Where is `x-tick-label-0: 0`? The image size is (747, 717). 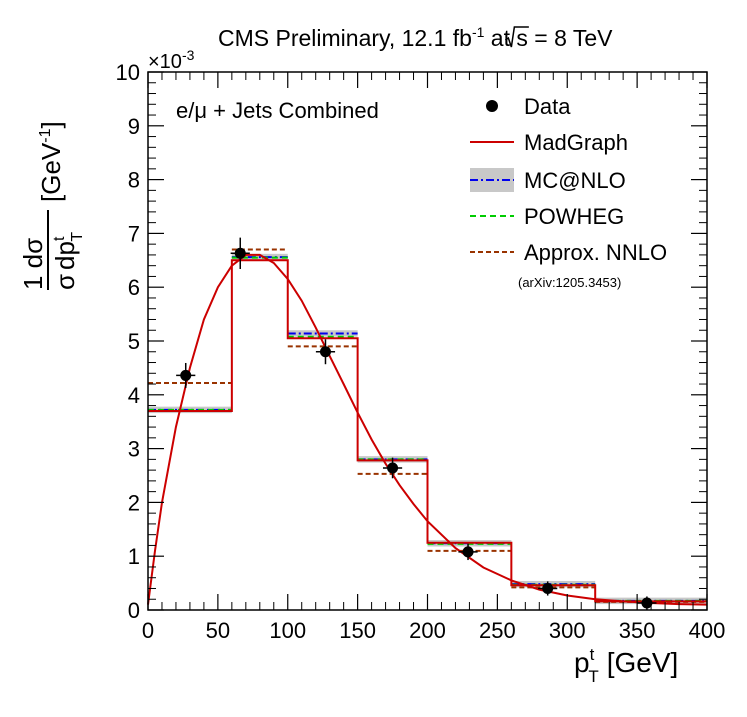
x-tick-label-0: 0 is located at coordinates (148, 630).